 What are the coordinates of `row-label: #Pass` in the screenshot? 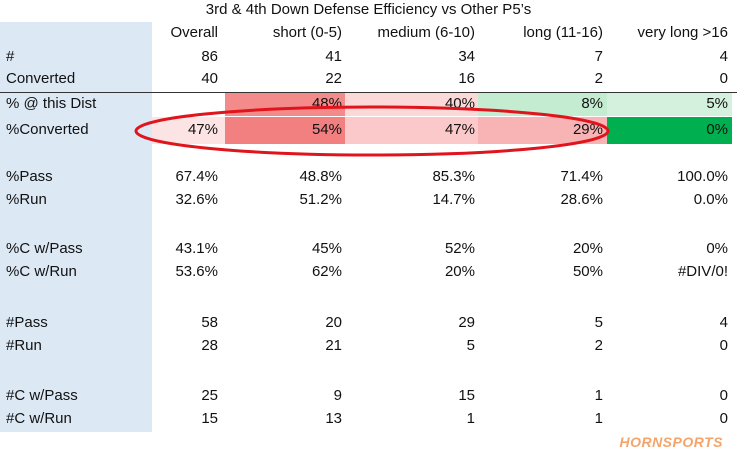 It's located at (27, 322).